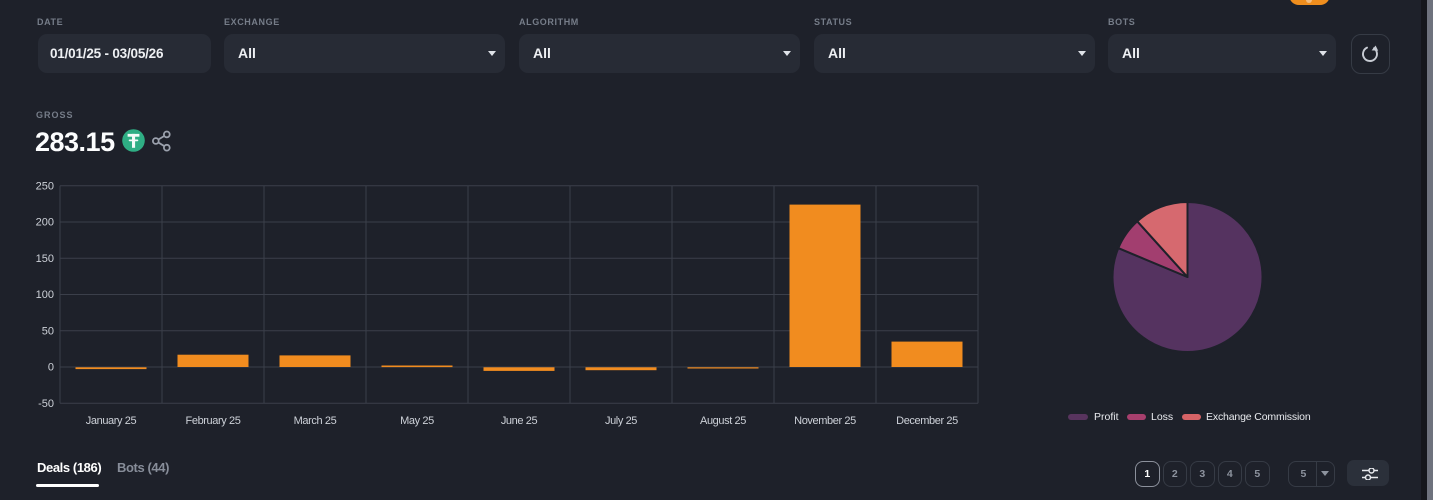  What do you see at coordinates (723, 421) in the screenshot?
I see `svg-text: August 25` at bounding box center [723, 421].